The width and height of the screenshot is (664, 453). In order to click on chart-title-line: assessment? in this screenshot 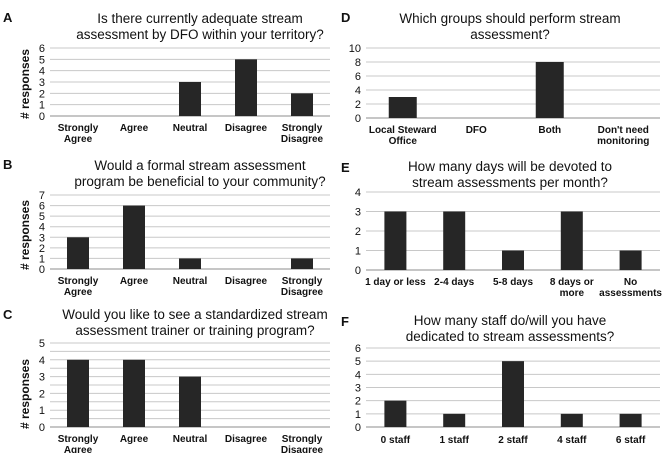, I will do `click(510, 34)`.